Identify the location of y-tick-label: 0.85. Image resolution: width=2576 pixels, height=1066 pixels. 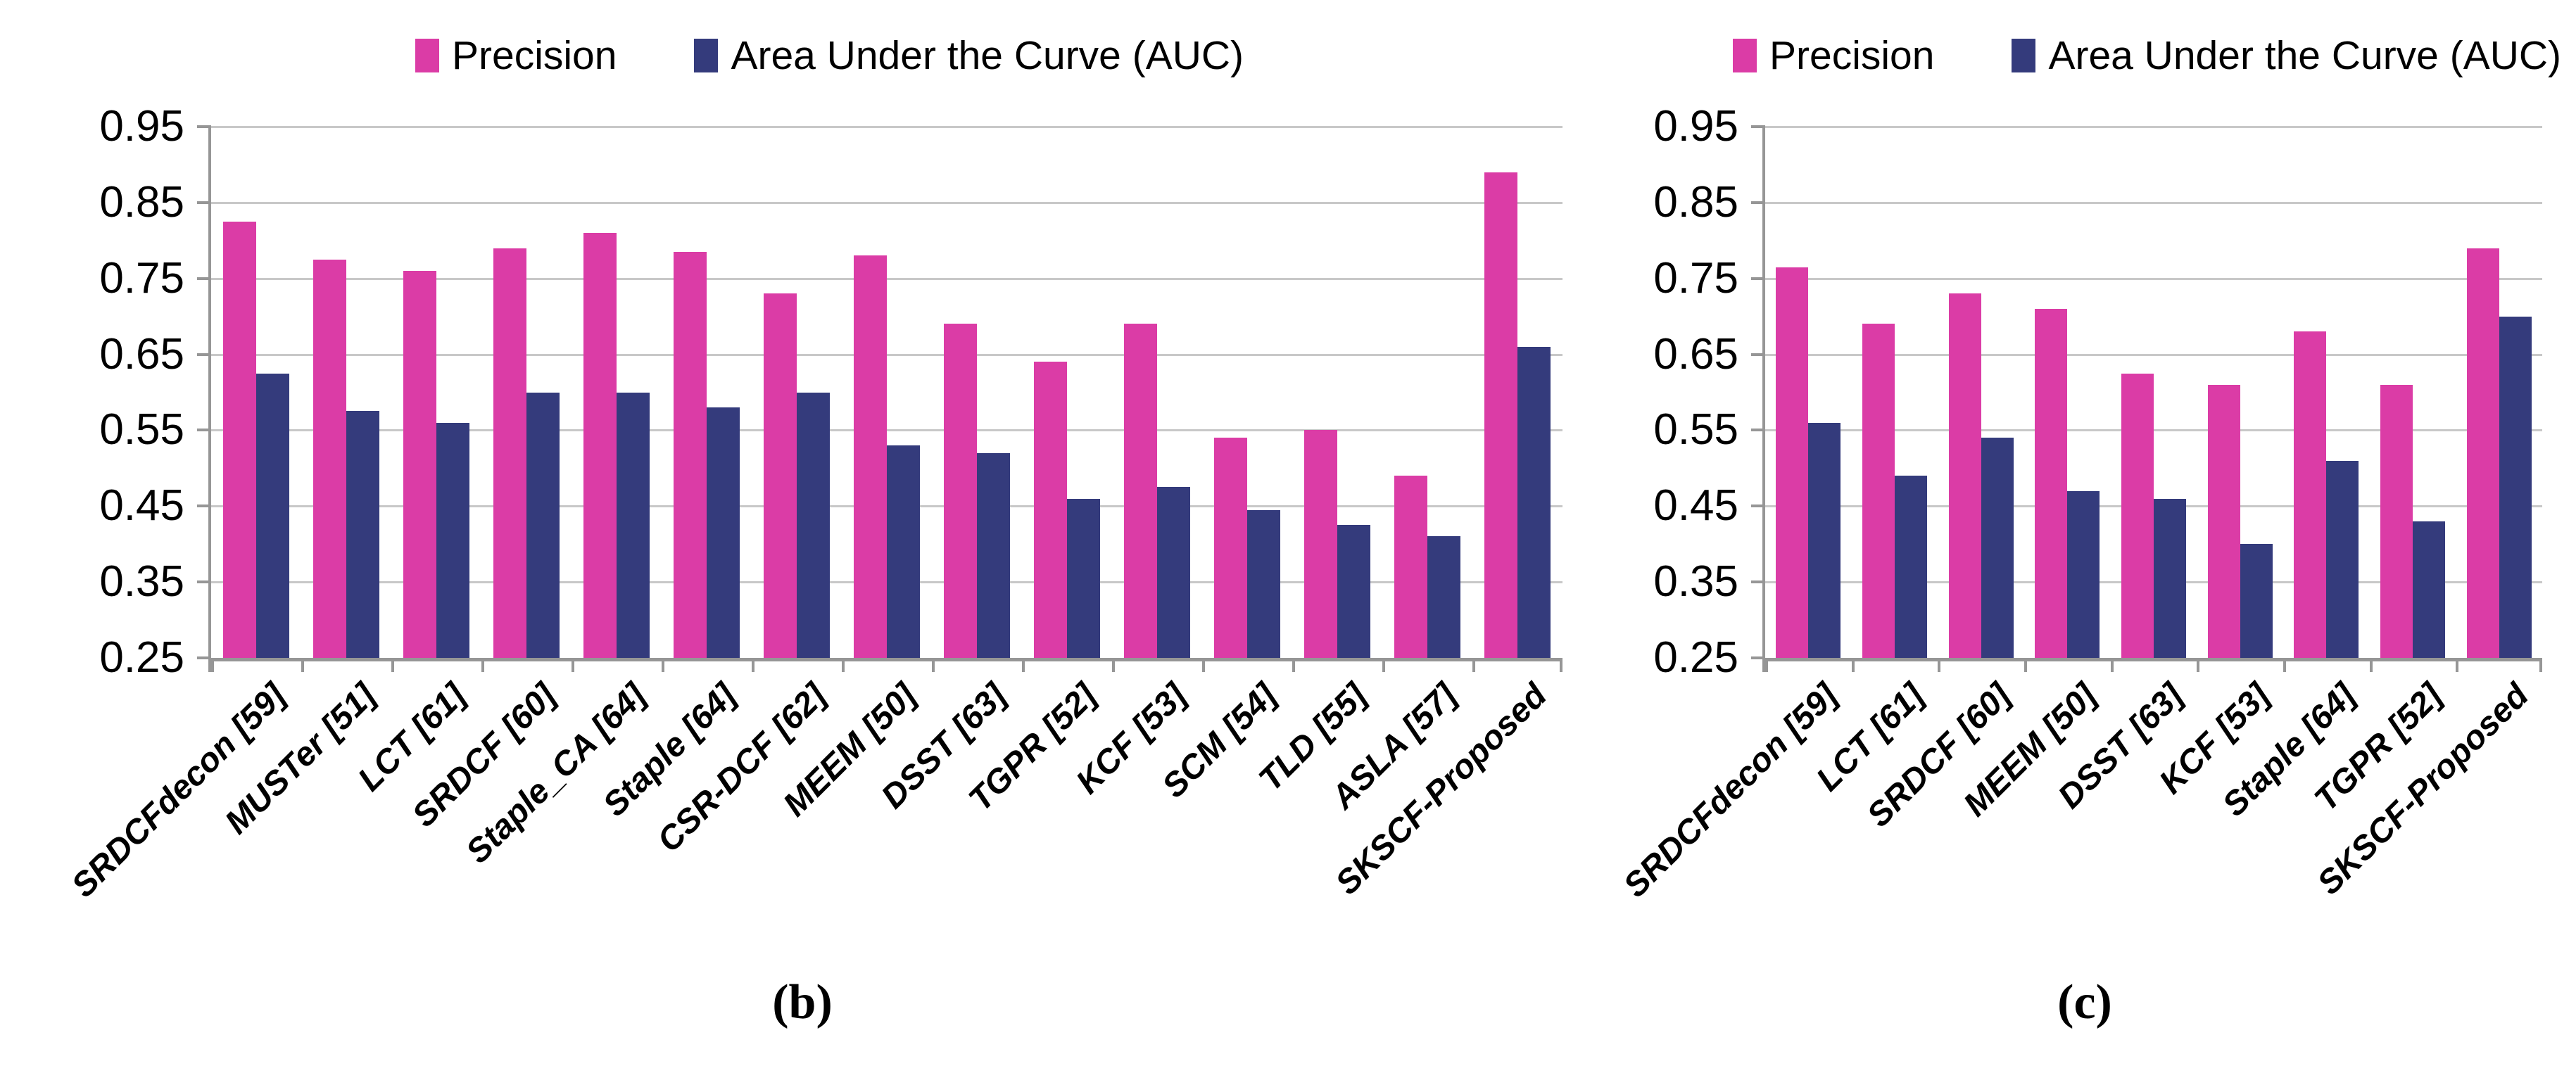
(141, 202).